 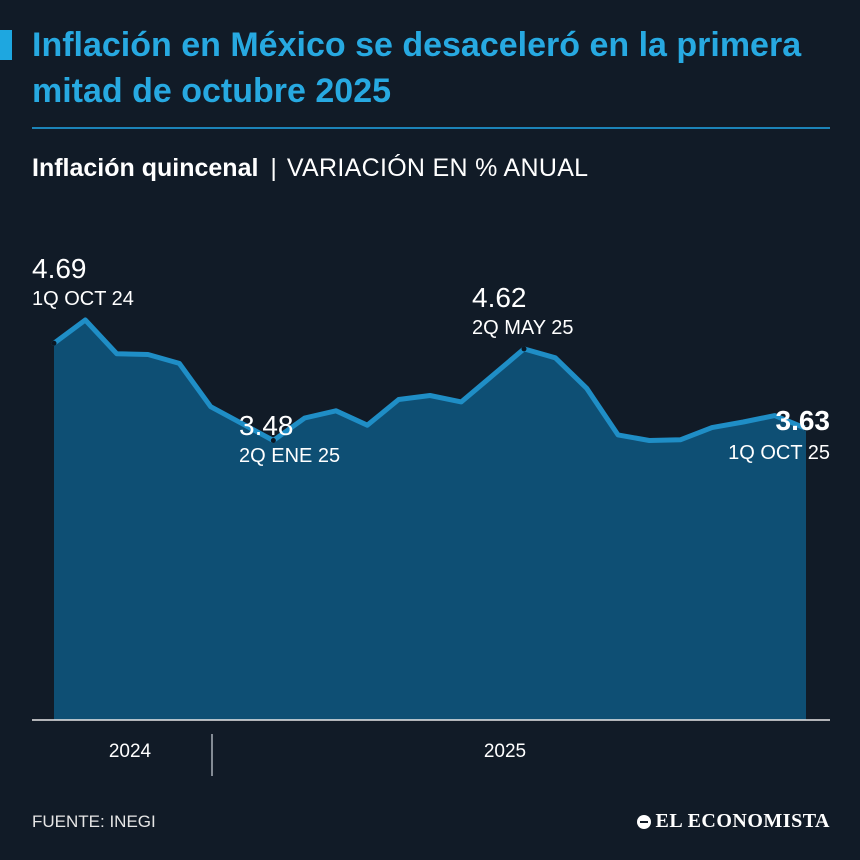 What do you see at coordinates (437, 168) in the screenshot?
I see `subtitle-unit: VARIACIÓN EN % ANUAL` at bounding box center [437, 168].